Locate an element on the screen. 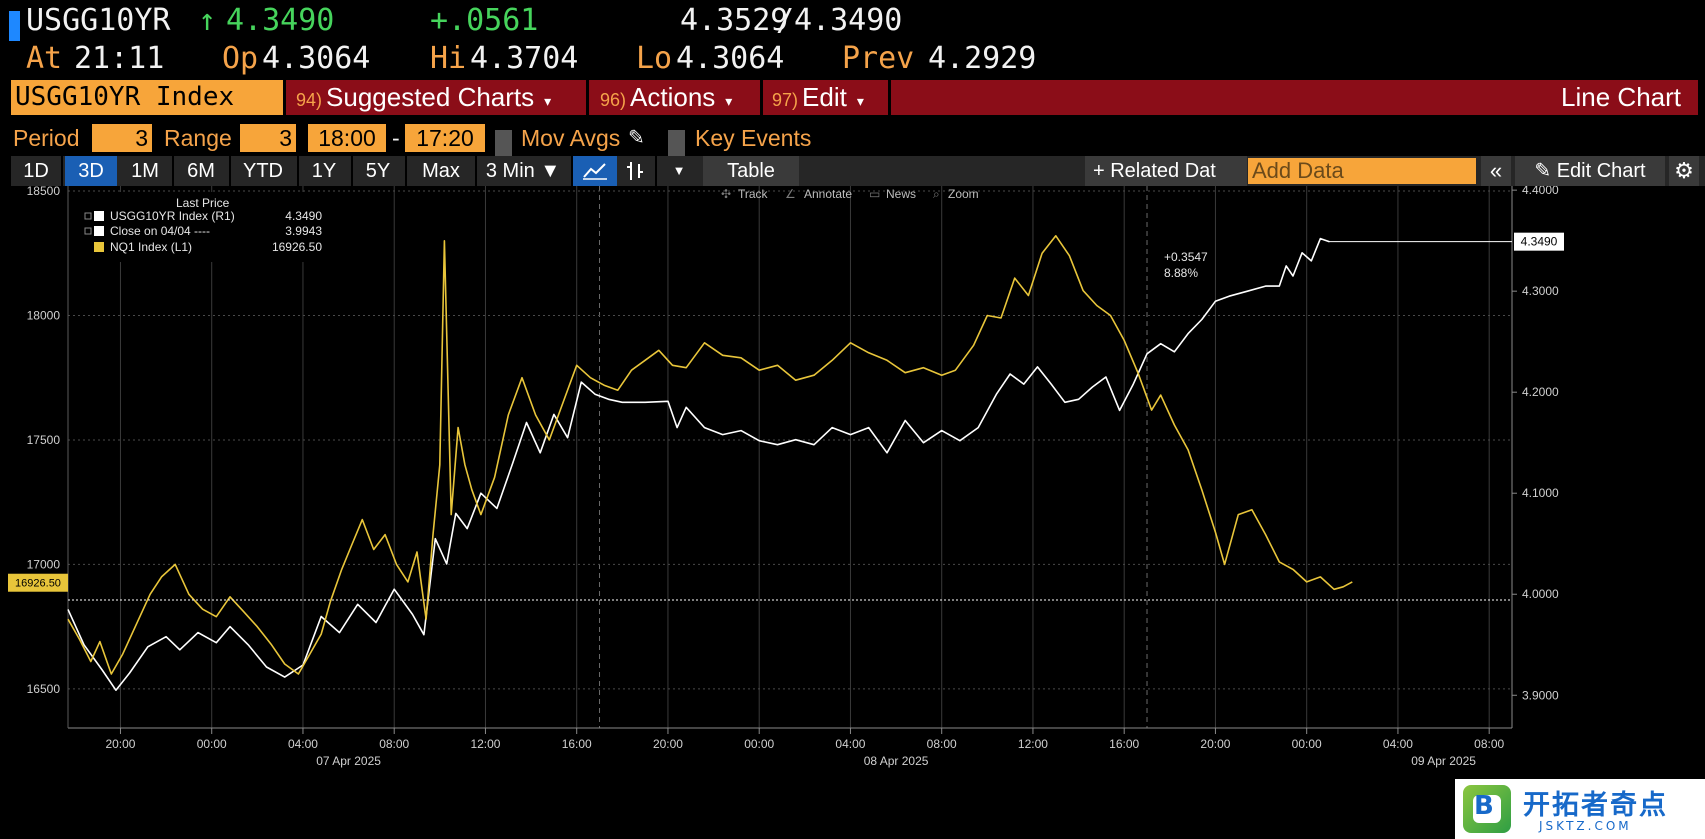  track-tool: Track is located at coordinates (753, 194).